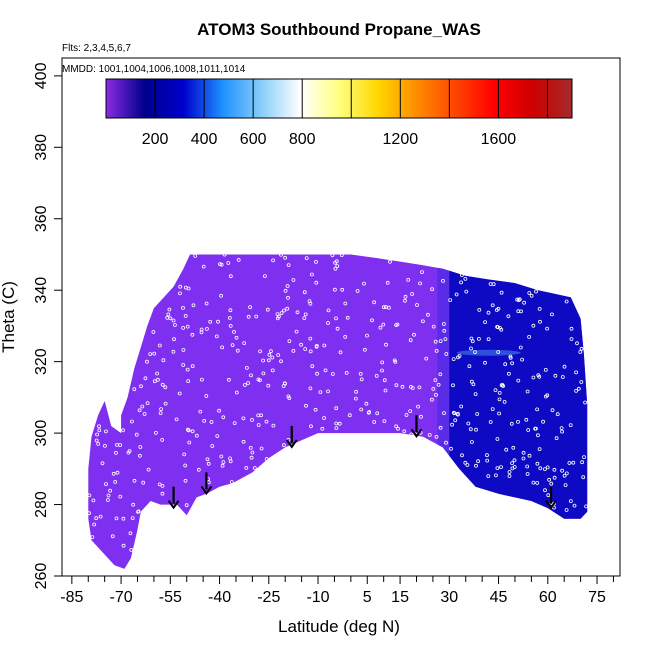  What do you see at coordinates (41, 75) in the screenshot?
I see `y-tick-label: 400` at bounding box center [41, 75].